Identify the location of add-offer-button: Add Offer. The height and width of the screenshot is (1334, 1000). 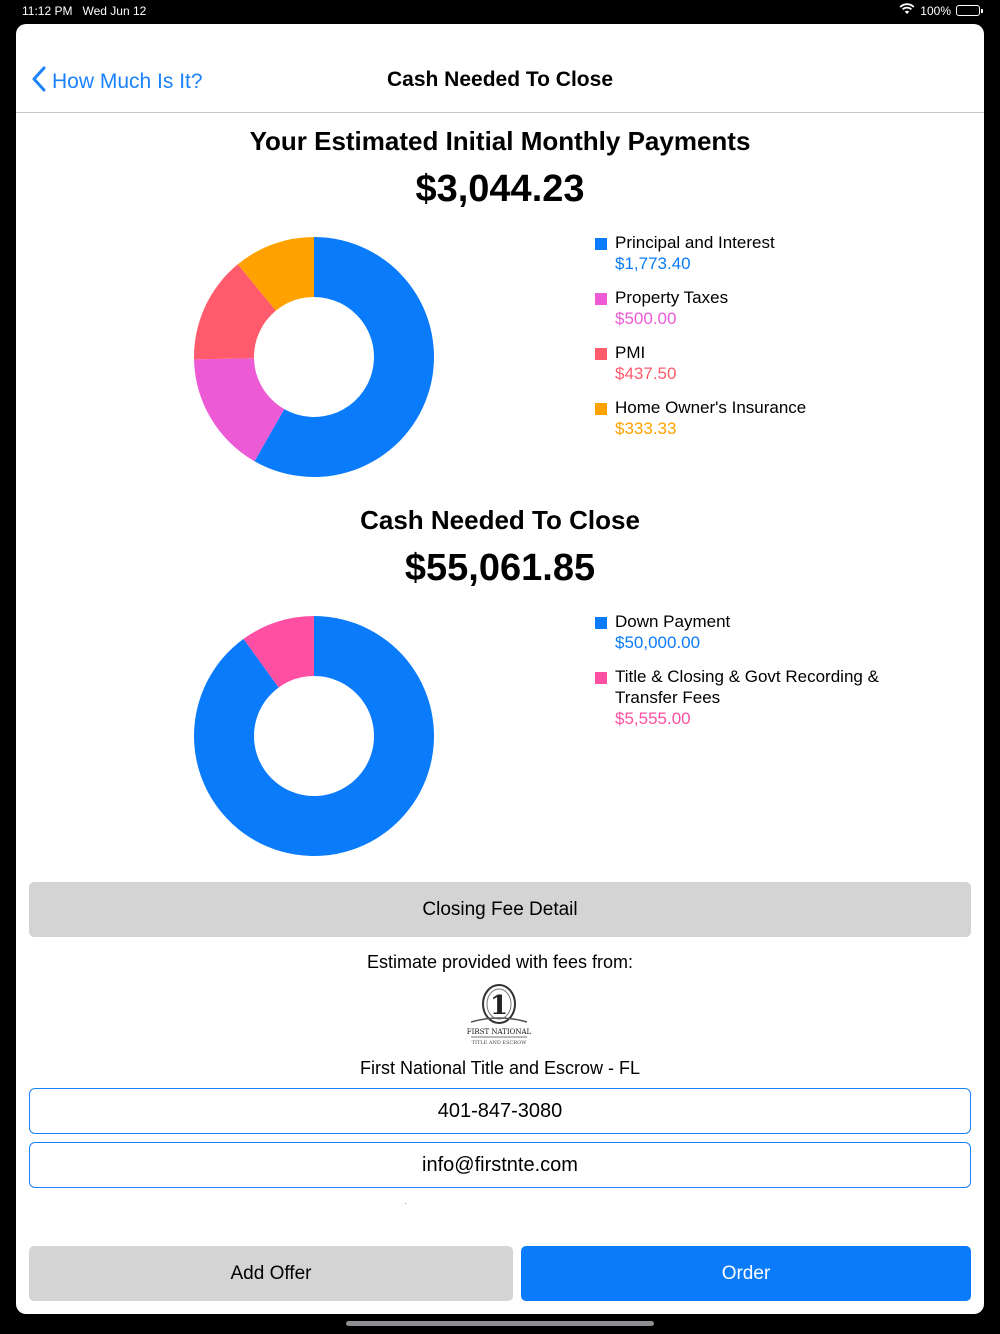
(271, 1273).